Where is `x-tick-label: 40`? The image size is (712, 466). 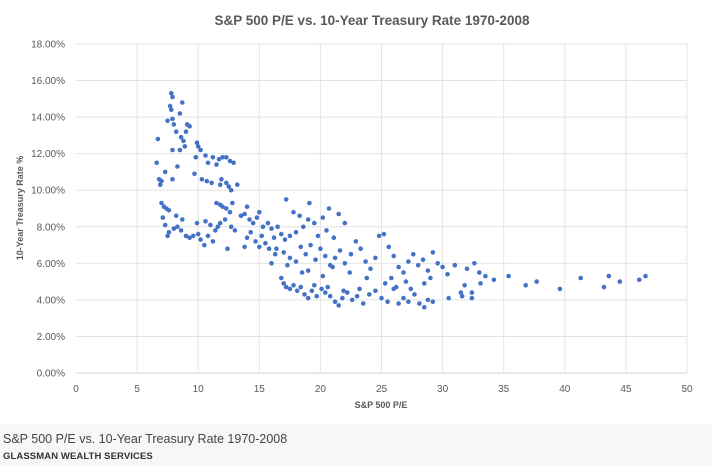
x-tick-label: 40 is located at coordinates (565, 389).